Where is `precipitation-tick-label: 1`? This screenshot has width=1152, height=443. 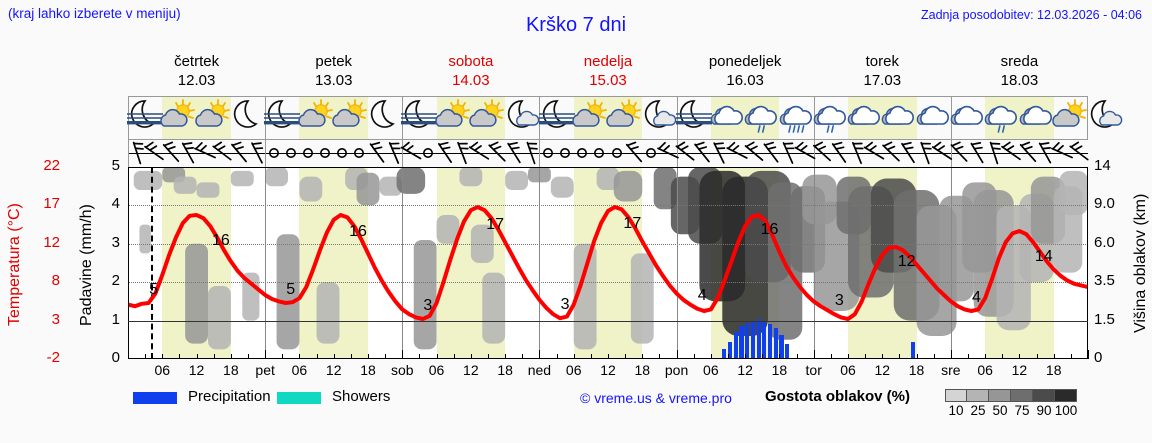 precipitation-tick-label: 1 is located at coordinates (115, 319).